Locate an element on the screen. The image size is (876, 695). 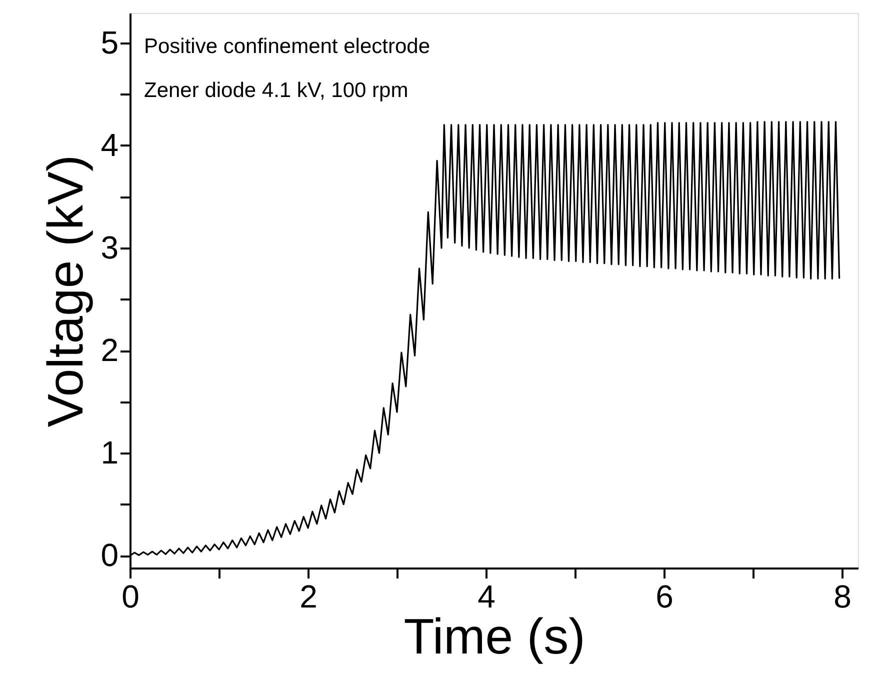
annotation: Positive confinement electrode is located at coordinates (287, 46).